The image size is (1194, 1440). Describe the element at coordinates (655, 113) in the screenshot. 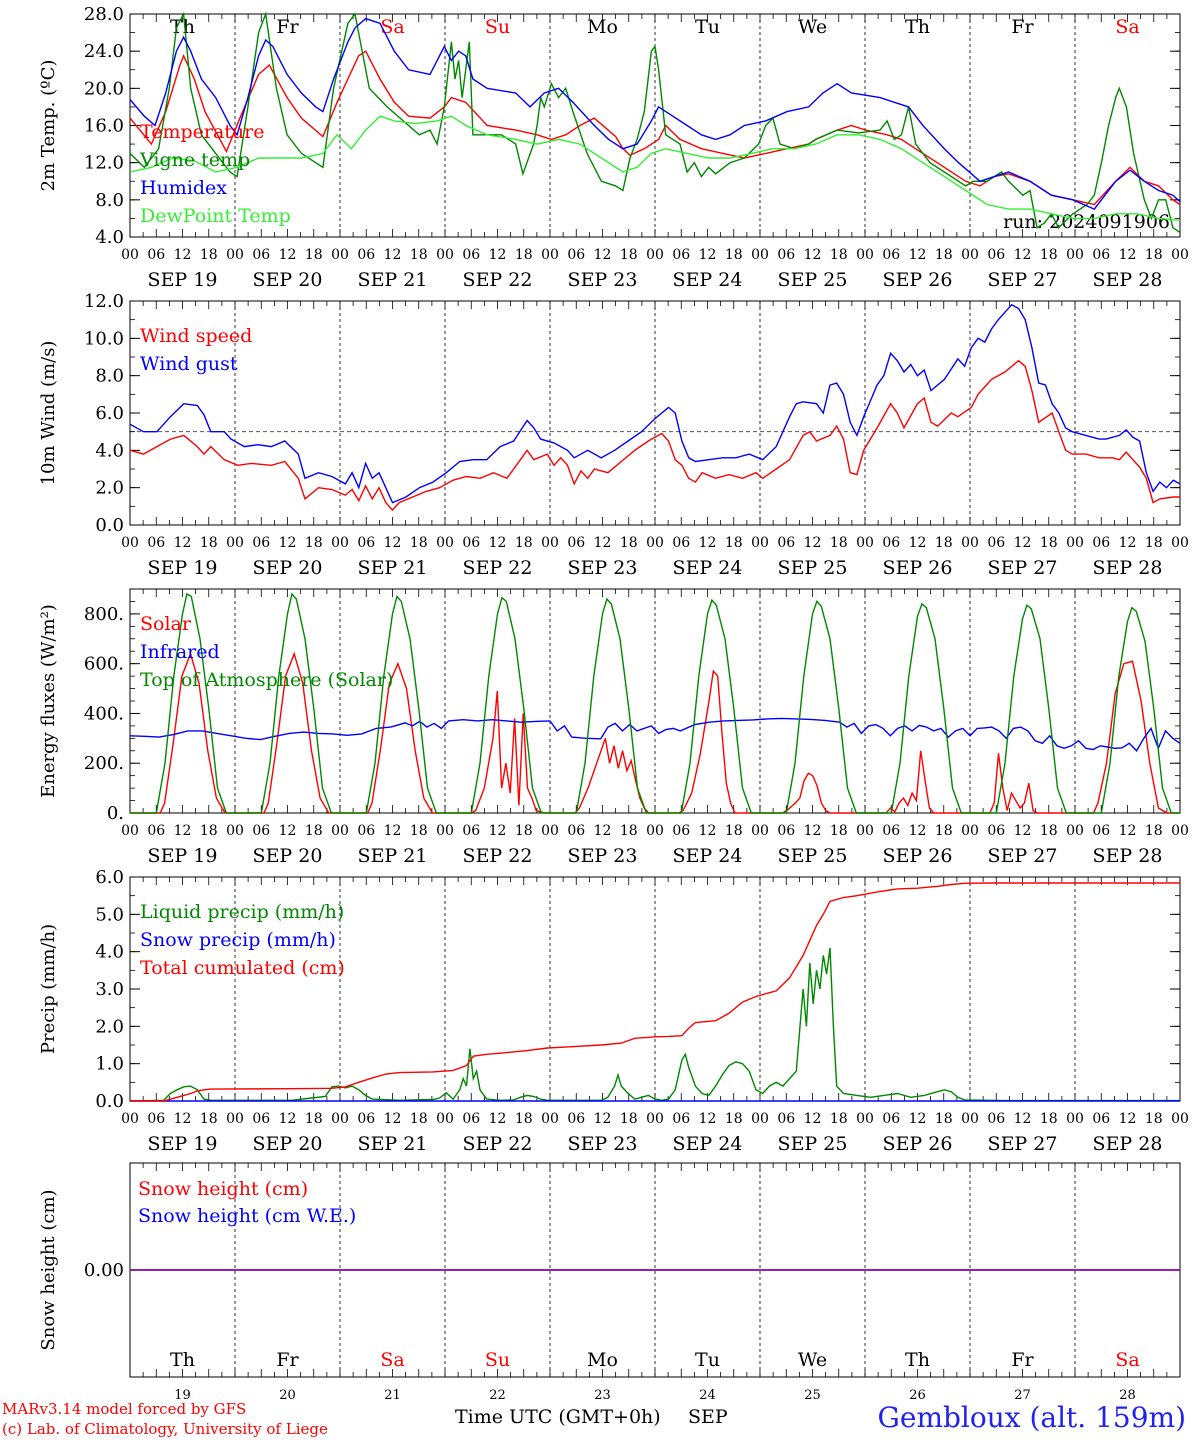

I see `series-line-humidex` at that location.